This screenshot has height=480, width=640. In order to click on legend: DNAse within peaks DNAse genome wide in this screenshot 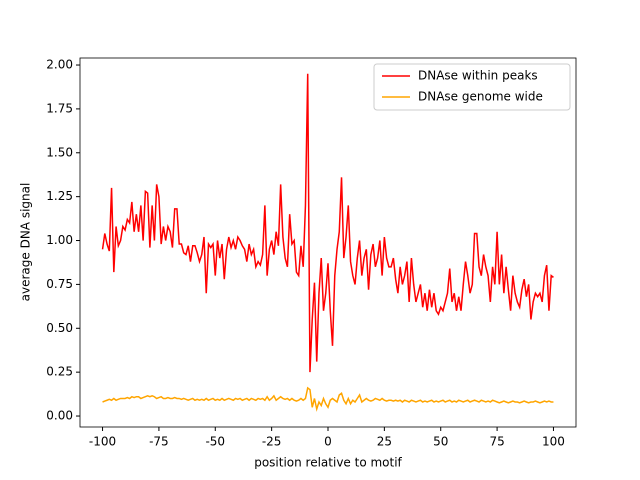, I will do `click(472, 87)`.